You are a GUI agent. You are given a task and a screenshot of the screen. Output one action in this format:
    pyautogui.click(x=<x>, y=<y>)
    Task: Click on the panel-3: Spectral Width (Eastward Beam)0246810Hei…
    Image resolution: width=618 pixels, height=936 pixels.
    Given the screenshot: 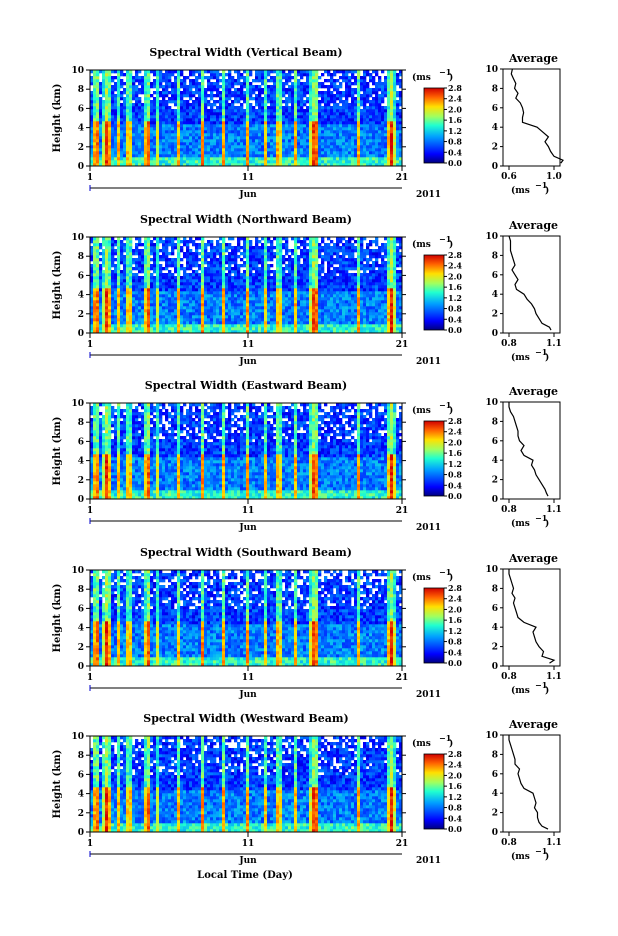 What is the action you would take?
    pyautogui.click(x=307, y=456)
    